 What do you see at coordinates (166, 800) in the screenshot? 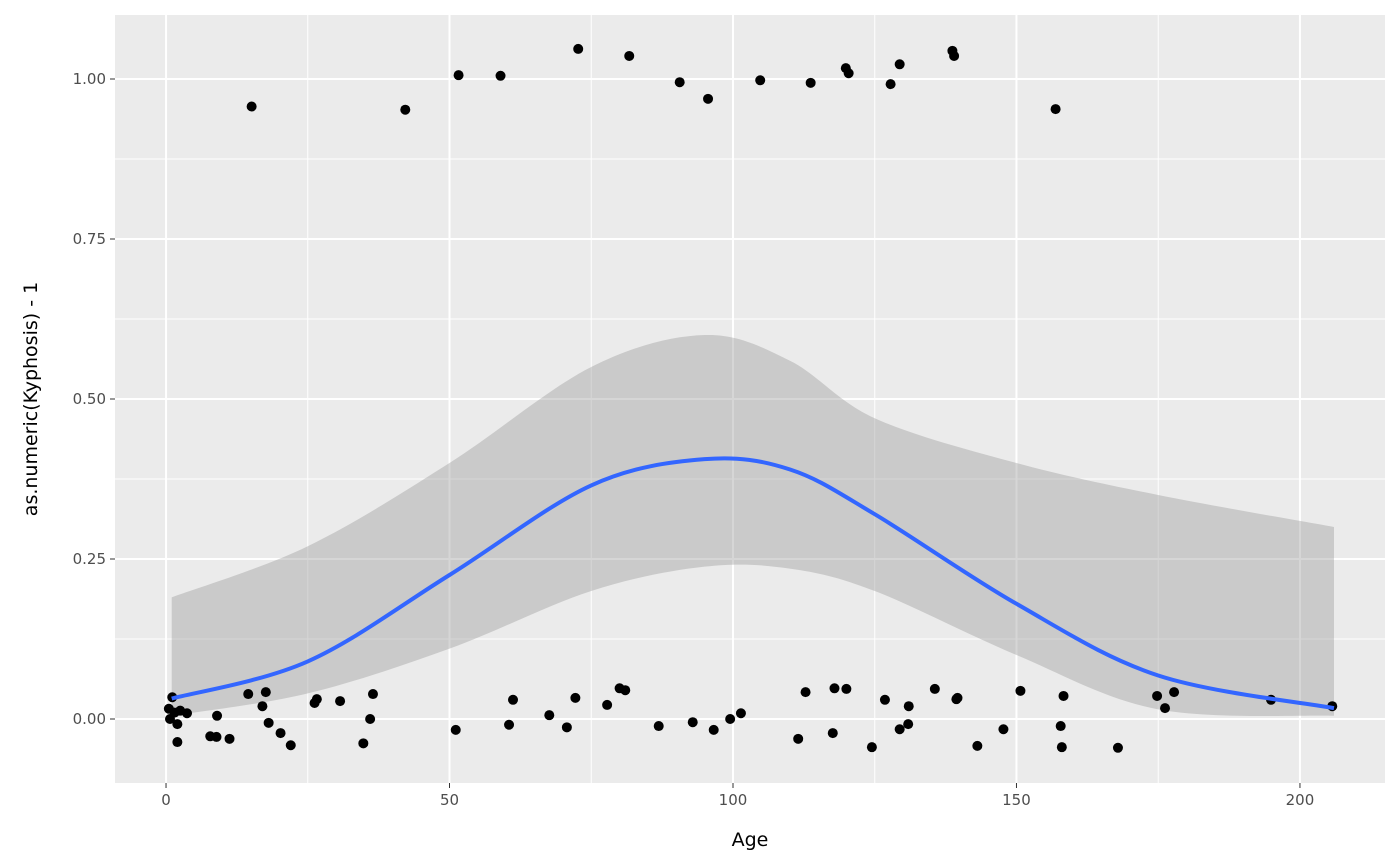
I see `x-tick-label: 0` at bounding box center [166, 800].